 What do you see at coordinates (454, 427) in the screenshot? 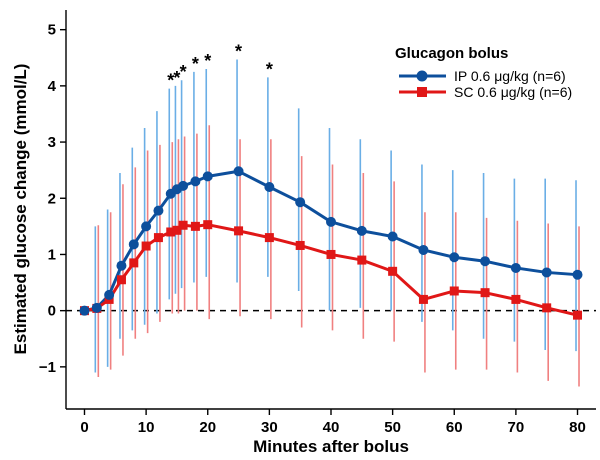
I see `x-tick-label: 60` at bounding box center [454, 427].